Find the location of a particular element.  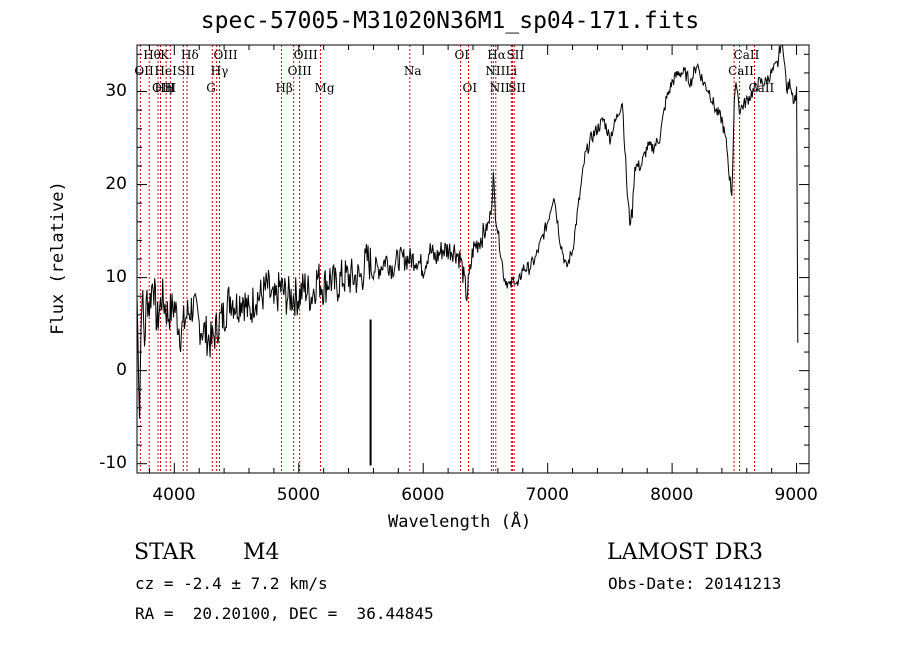

x-tick-label: 9000 is located at coordinates (796, 495).